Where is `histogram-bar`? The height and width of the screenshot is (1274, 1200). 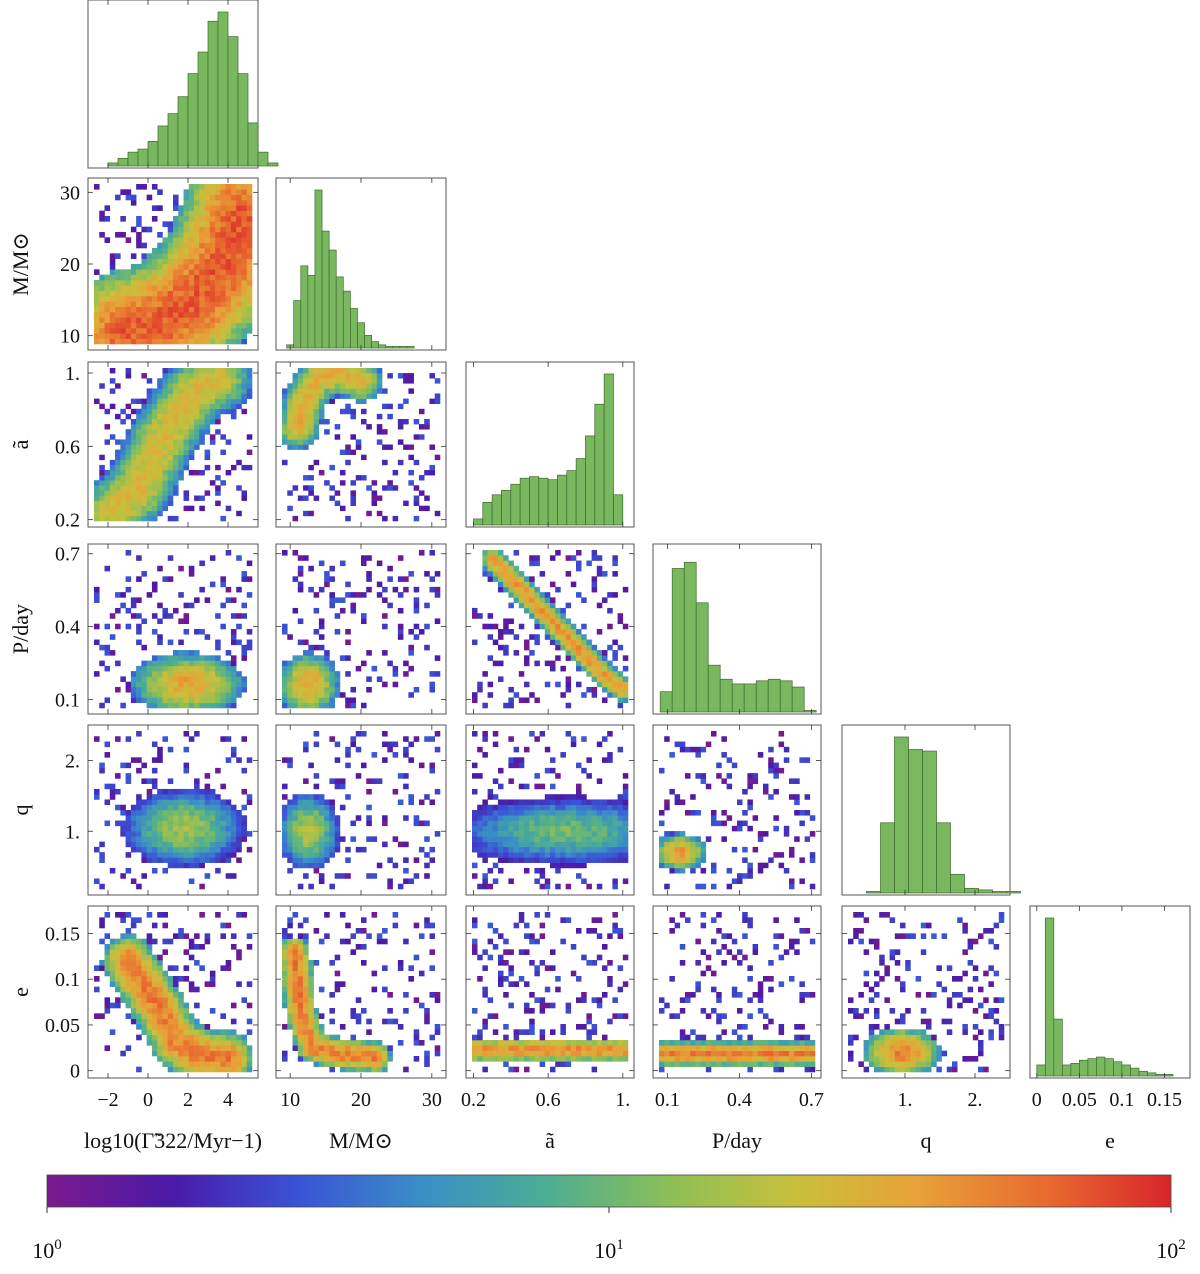 histogram-bar is located at coordinates (930, 822).